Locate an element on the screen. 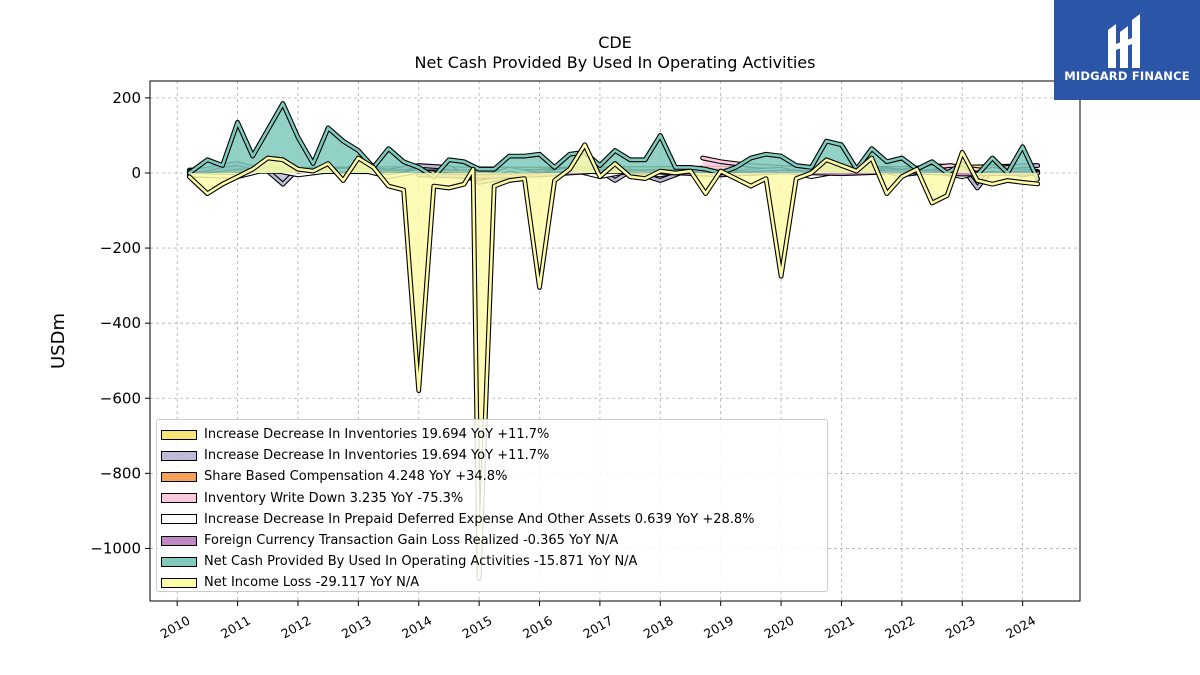 The width and height of the screenshot is (1200, 675). x-tick-label: 2017 is located at coordinates (597, 627).